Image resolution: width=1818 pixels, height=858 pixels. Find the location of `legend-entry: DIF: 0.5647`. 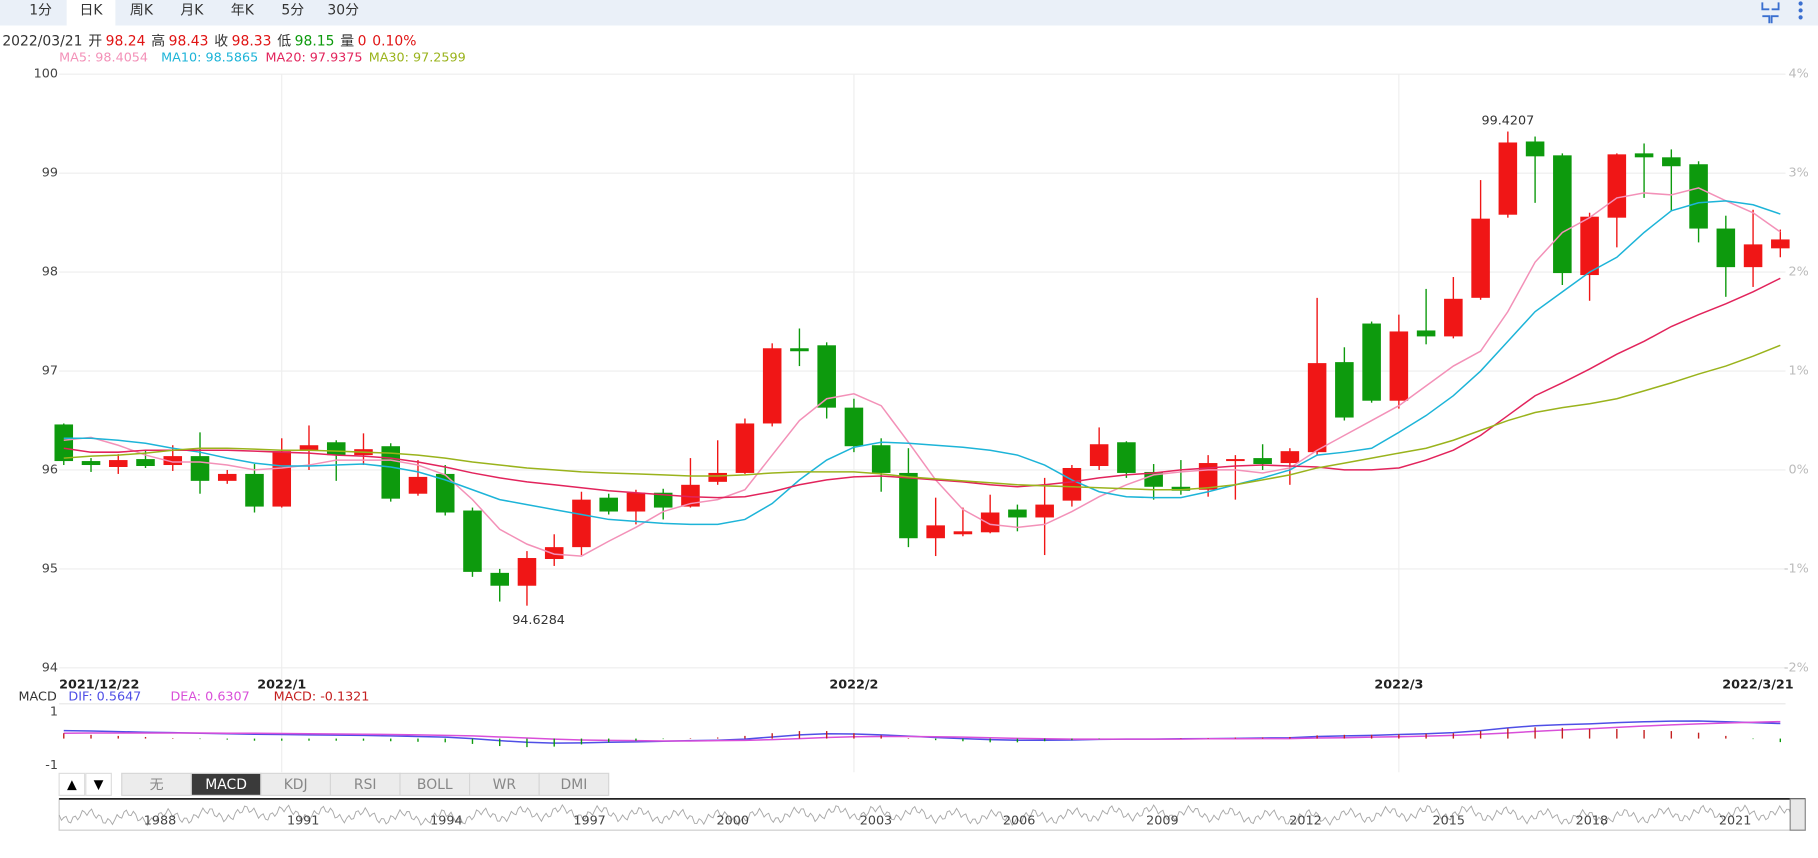

legend-entry: DIF: 0.5647 is located at coordinates (104, 696).